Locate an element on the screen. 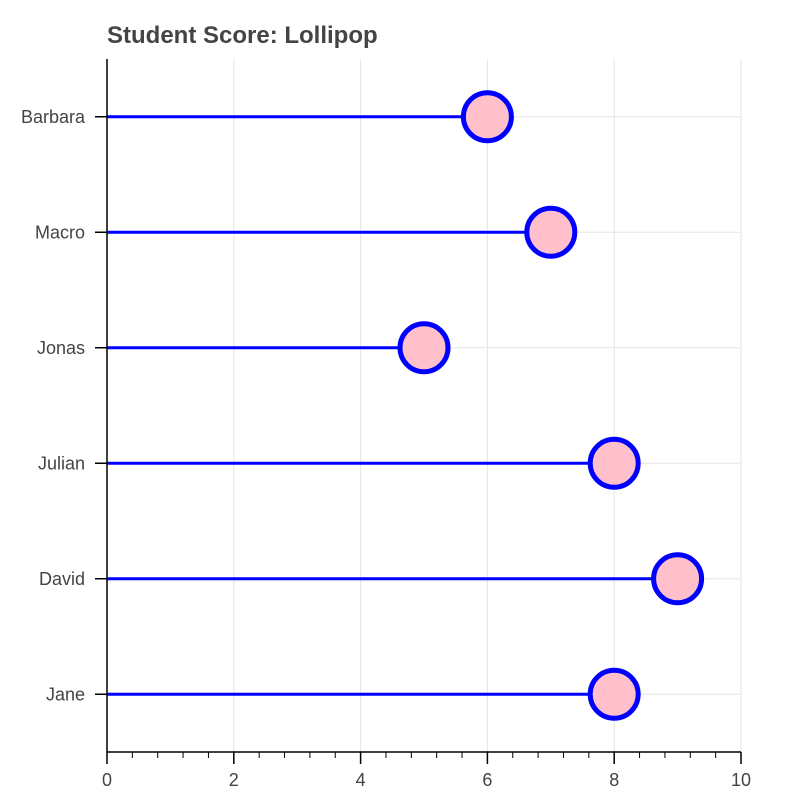  marker-jonas is located at coordinates (424, 348).